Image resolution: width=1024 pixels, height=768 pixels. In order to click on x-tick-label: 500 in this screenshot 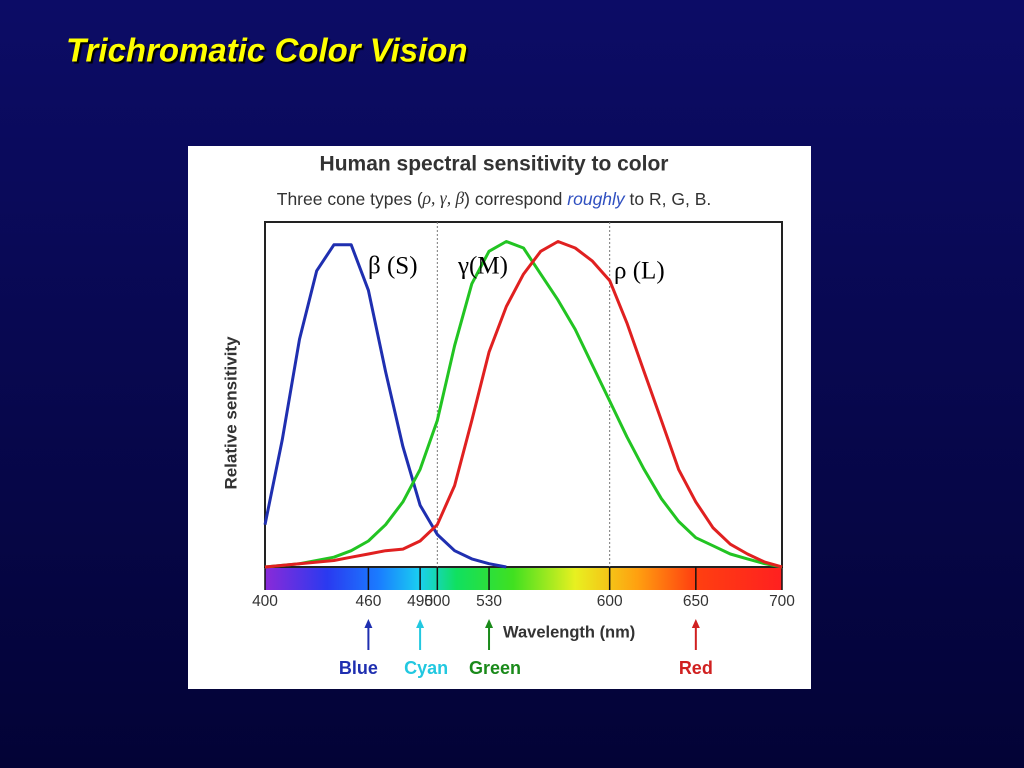, I will do `click(437, 601)`.